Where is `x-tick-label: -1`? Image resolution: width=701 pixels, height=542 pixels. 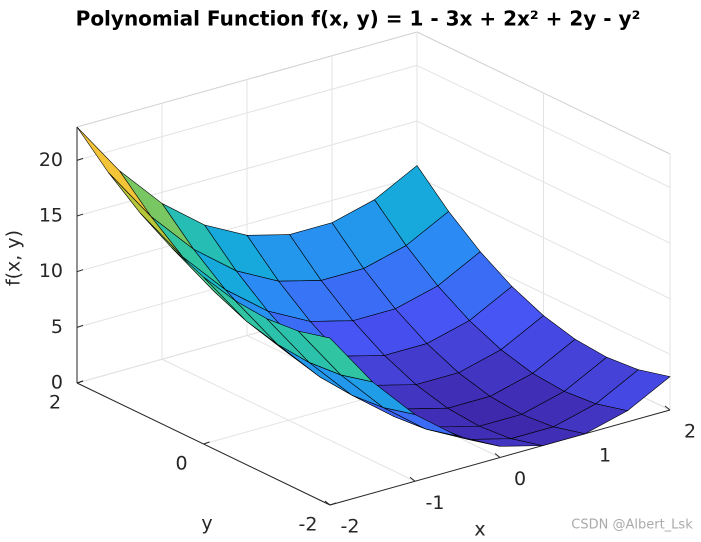
x-tick-label: -1 is located at coordinates (435, 503).